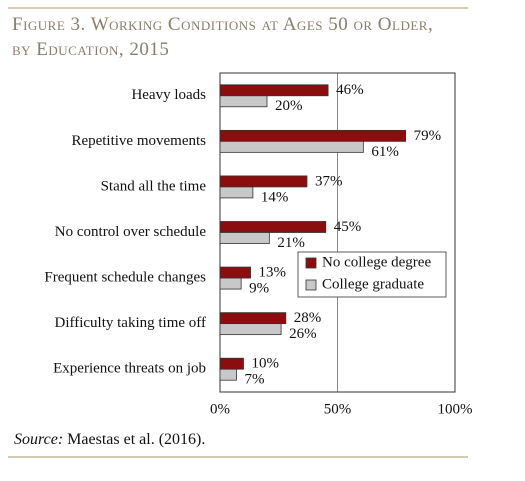 This screenshot has width=525, height=481. I want to click on data-label: 45%, so click(348, 227).